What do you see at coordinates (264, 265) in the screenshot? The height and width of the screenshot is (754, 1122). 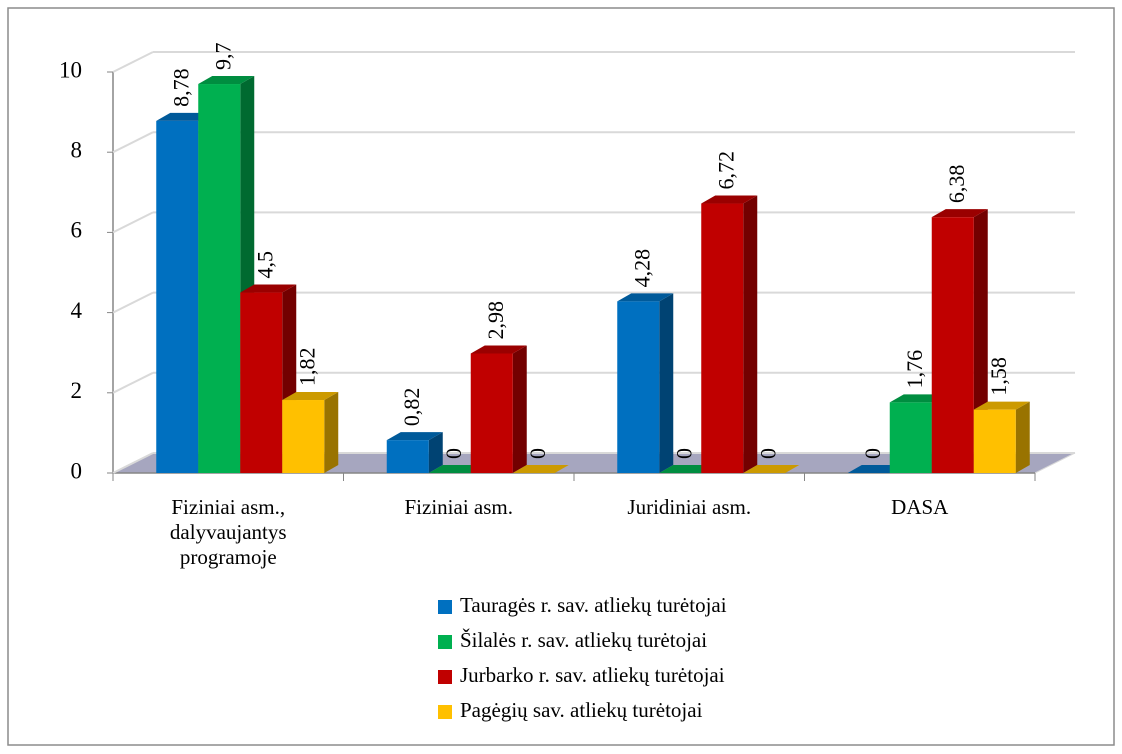 I see `value-label: 4,5` at bounding box center [264, 265].